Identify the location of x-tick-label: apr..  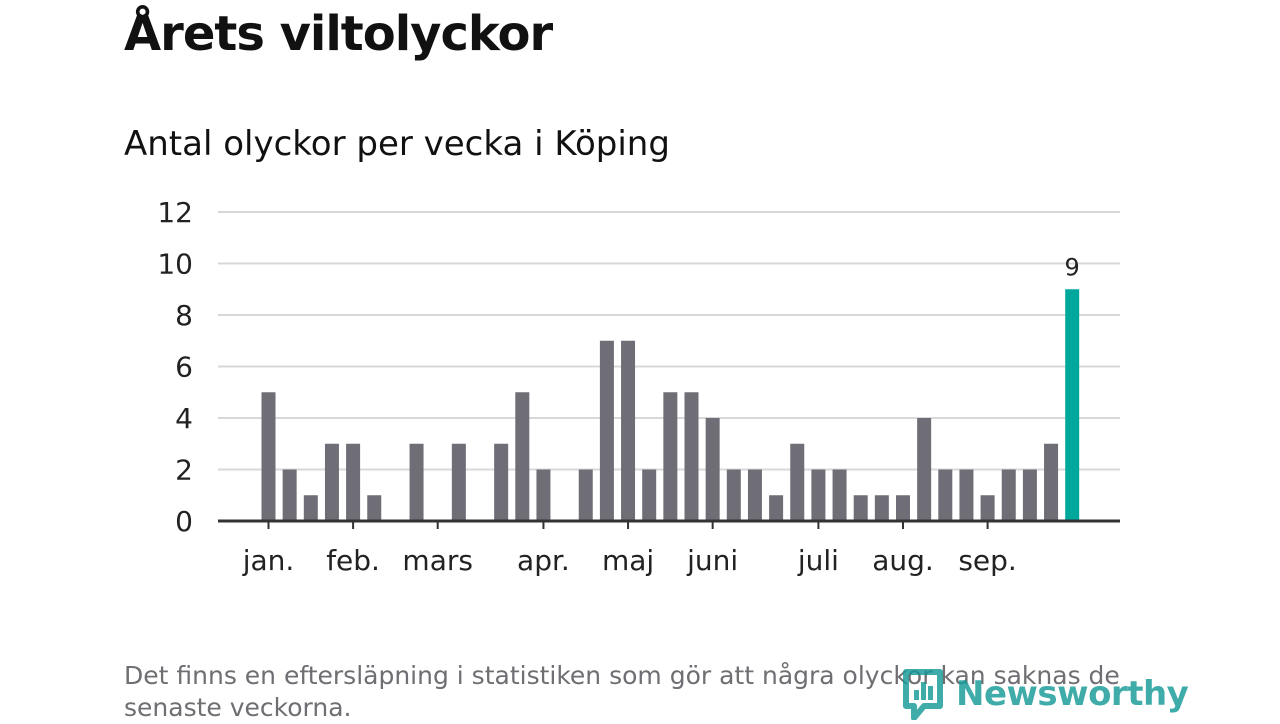
(543, 560).